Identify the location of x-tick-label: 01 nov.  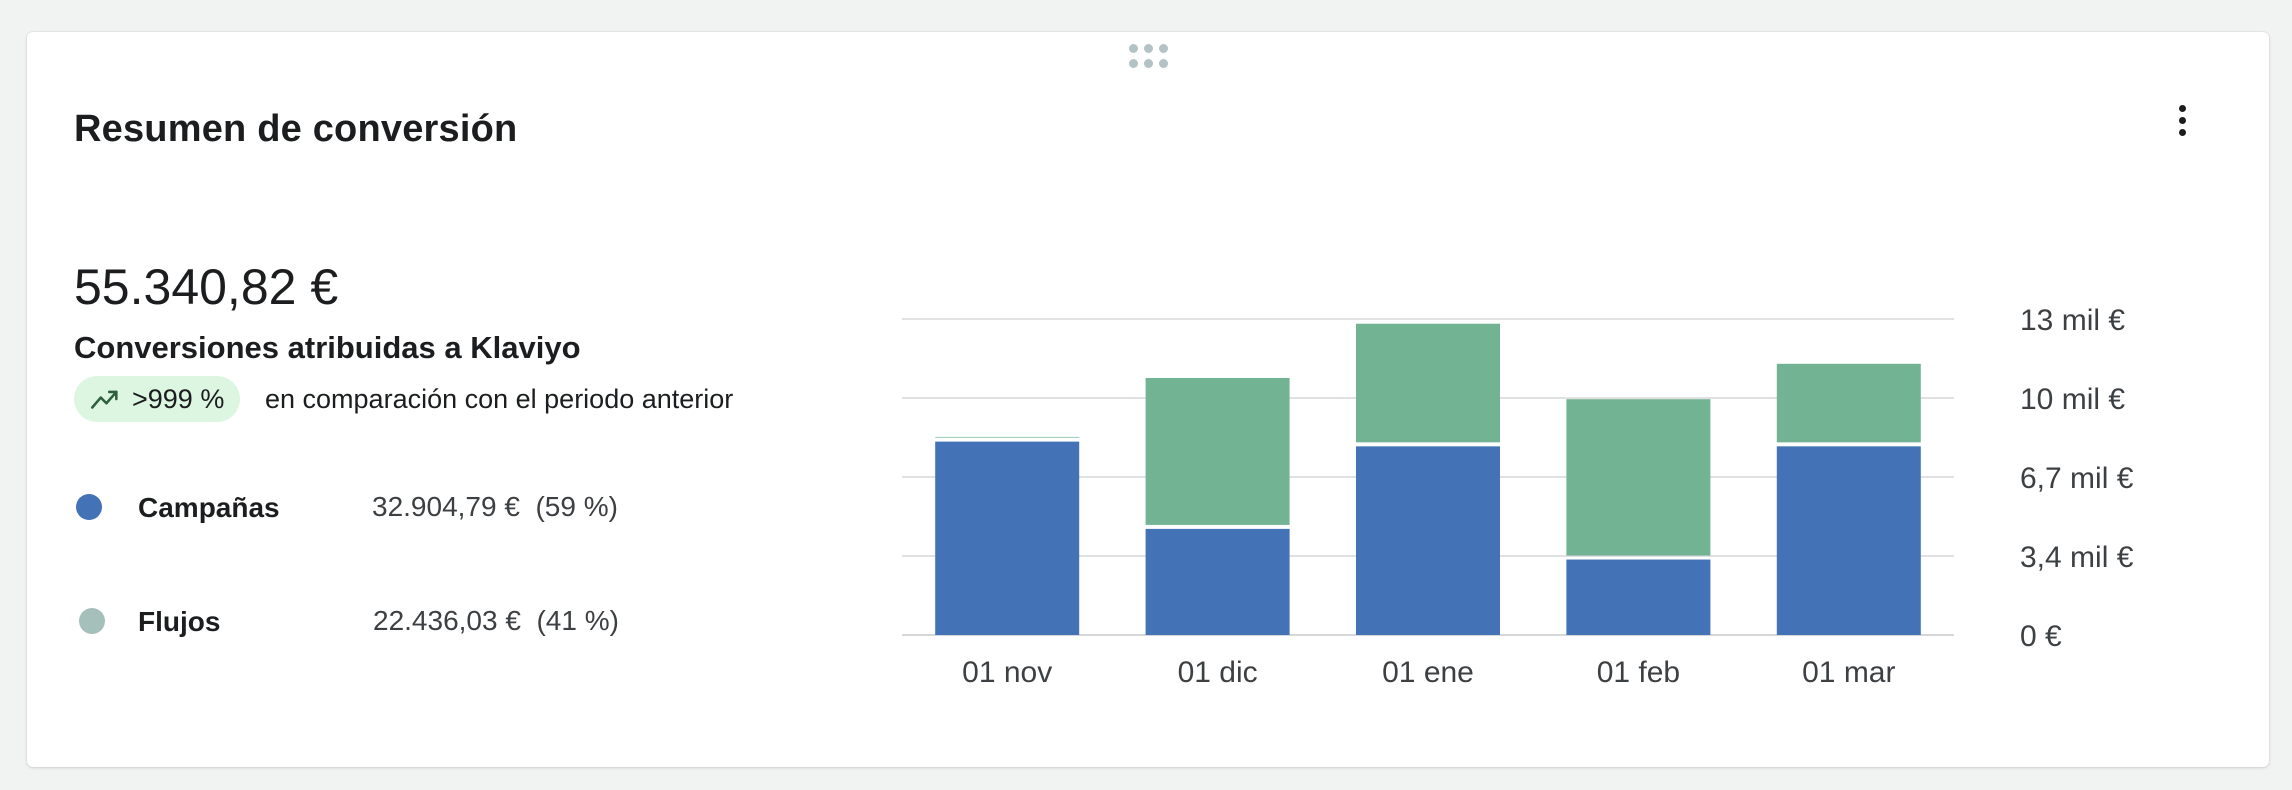
(1007, 672).